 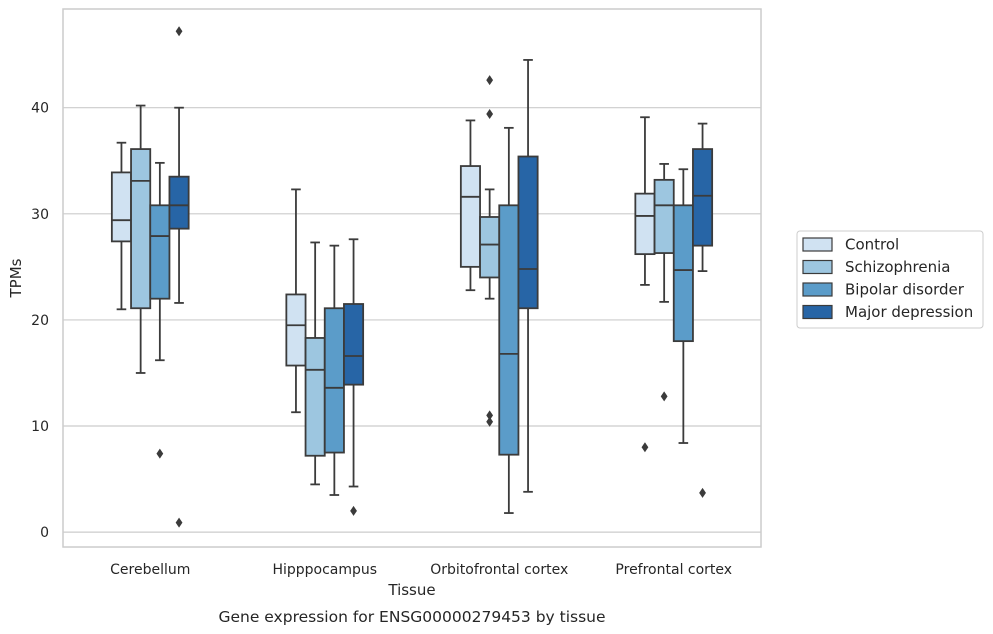 What do you see at coordinates (40, 215) in the screenshot?
I see `y-tick-label: 30` at bounding box center [40, 215].